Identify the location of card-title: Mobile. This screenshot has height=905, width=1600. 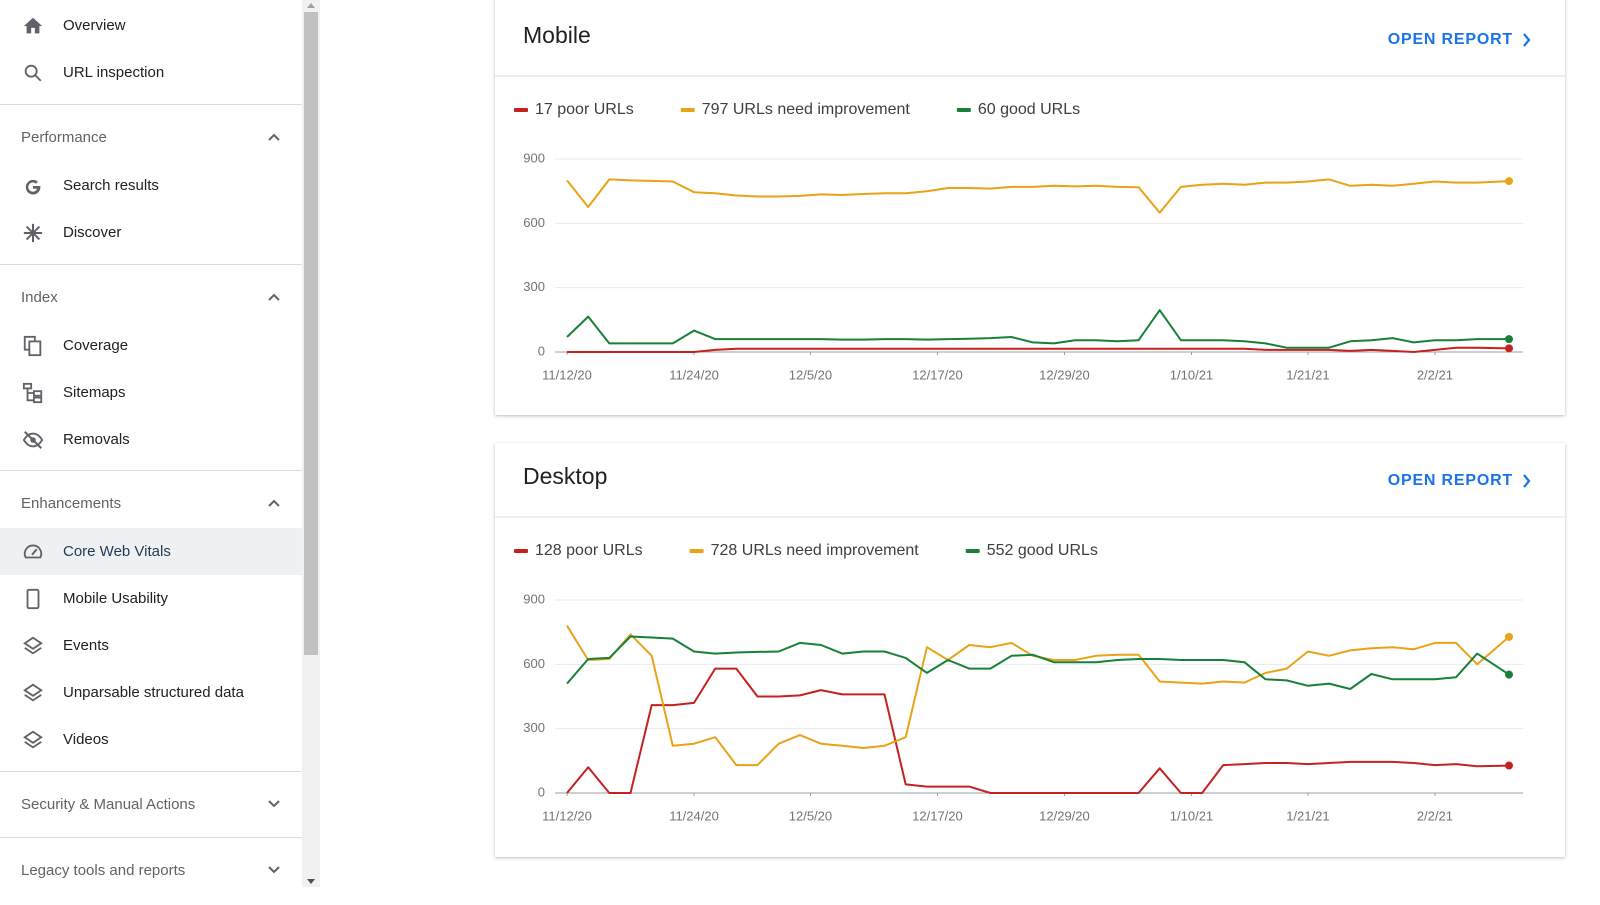
(557, 35).